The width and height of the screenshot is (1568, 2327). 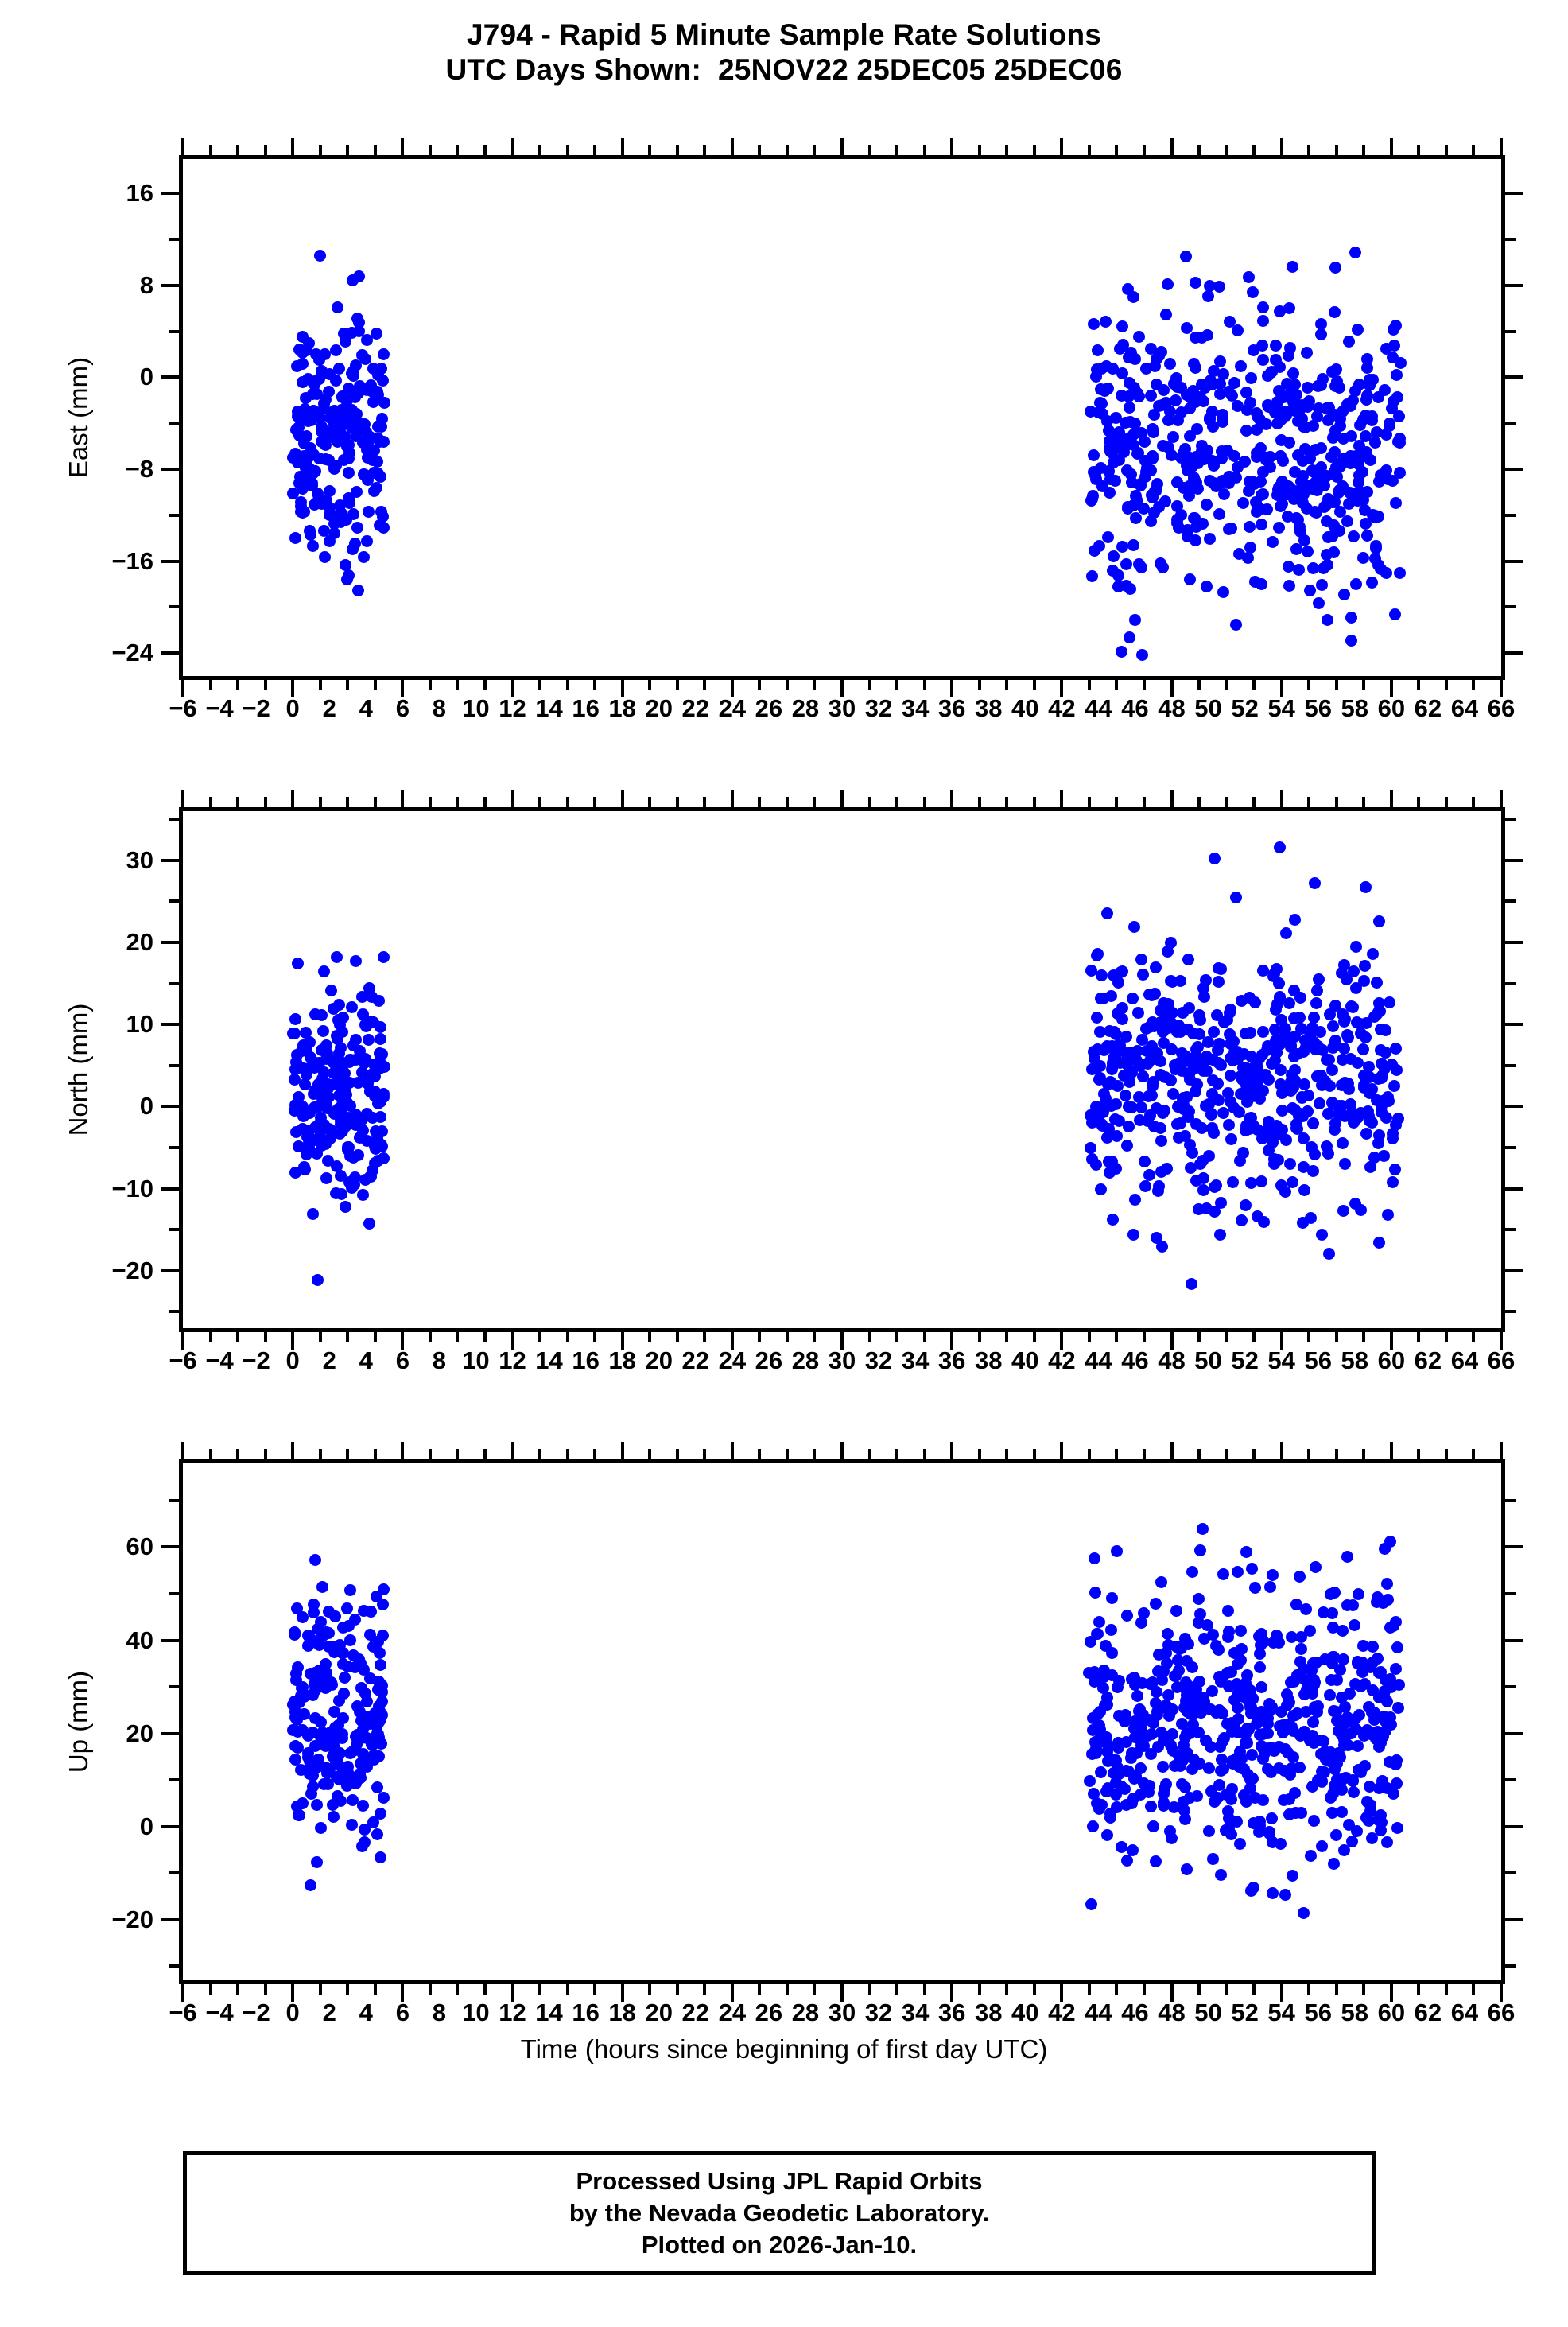 I want to click on x-tick-label: 66, so click(x=1501, y=2013).